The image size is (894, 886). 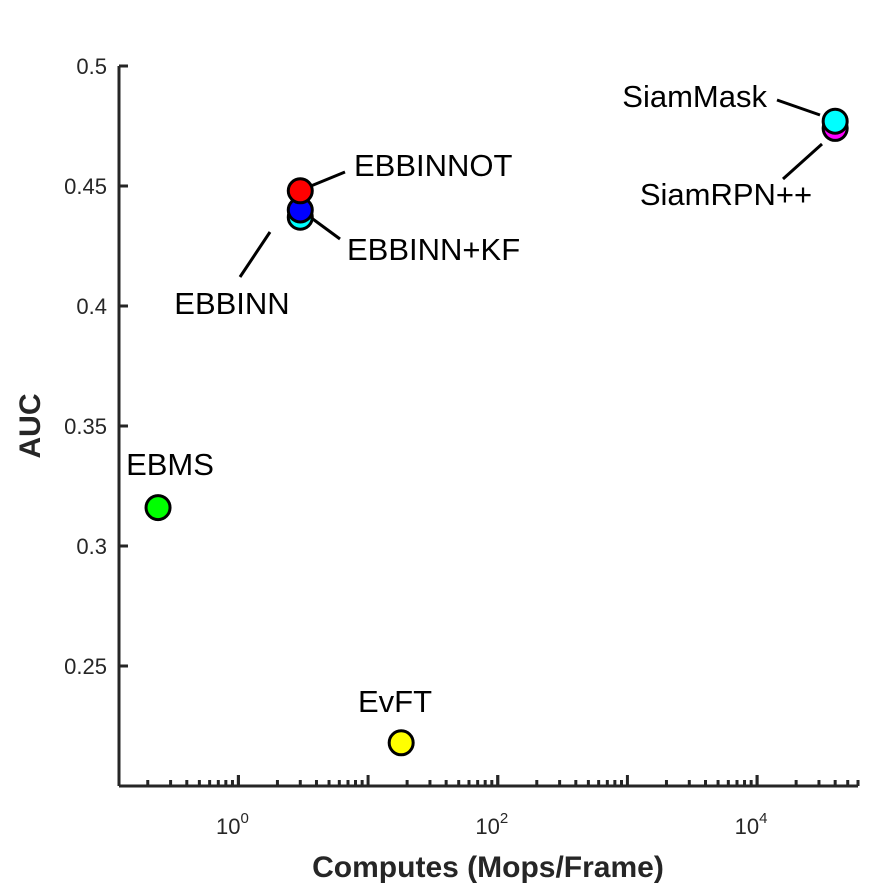 What do you see at coordinates (300, 191) in the screenshot?
I see `point-ebbinnot` at bounding box center [300, 191].